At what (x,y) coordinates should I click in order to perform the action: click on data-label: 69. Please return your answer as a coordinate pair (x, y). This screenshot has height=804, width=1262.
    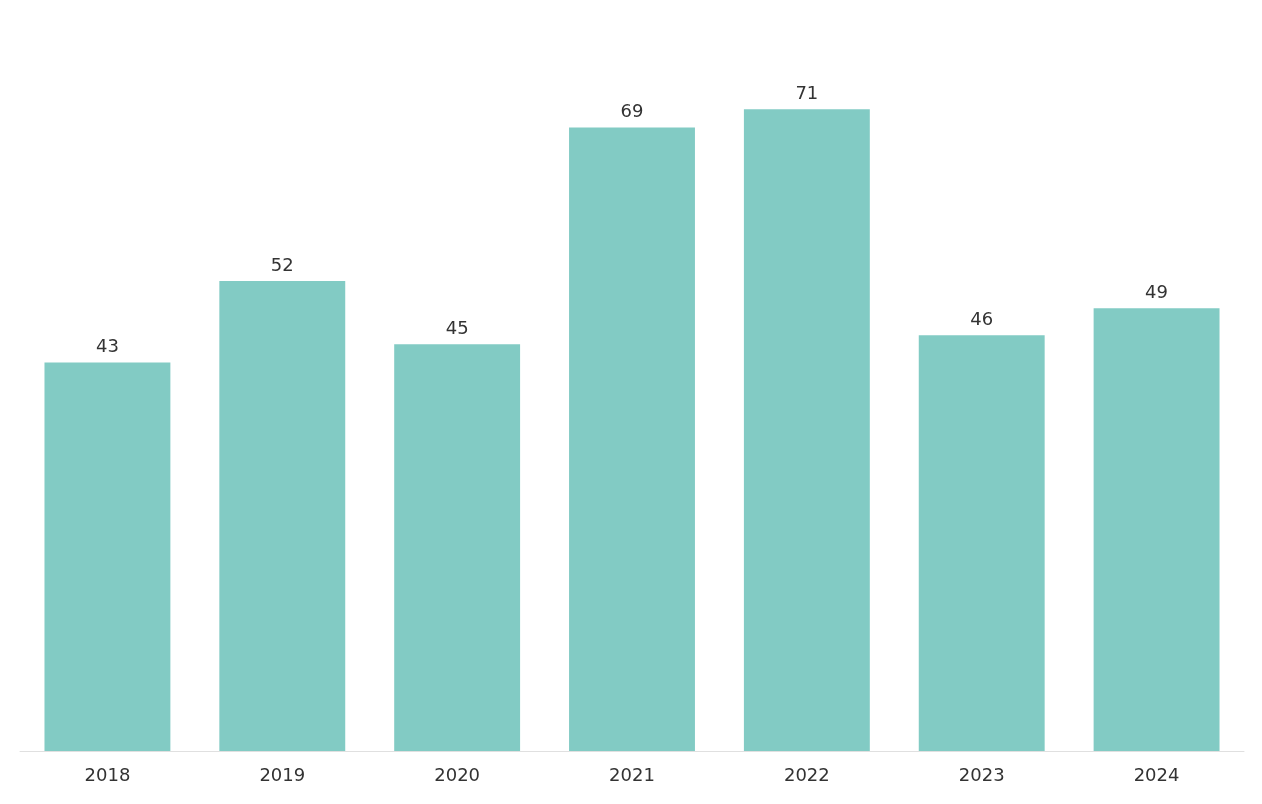
    Looking at the image, I should click on (632, 110).